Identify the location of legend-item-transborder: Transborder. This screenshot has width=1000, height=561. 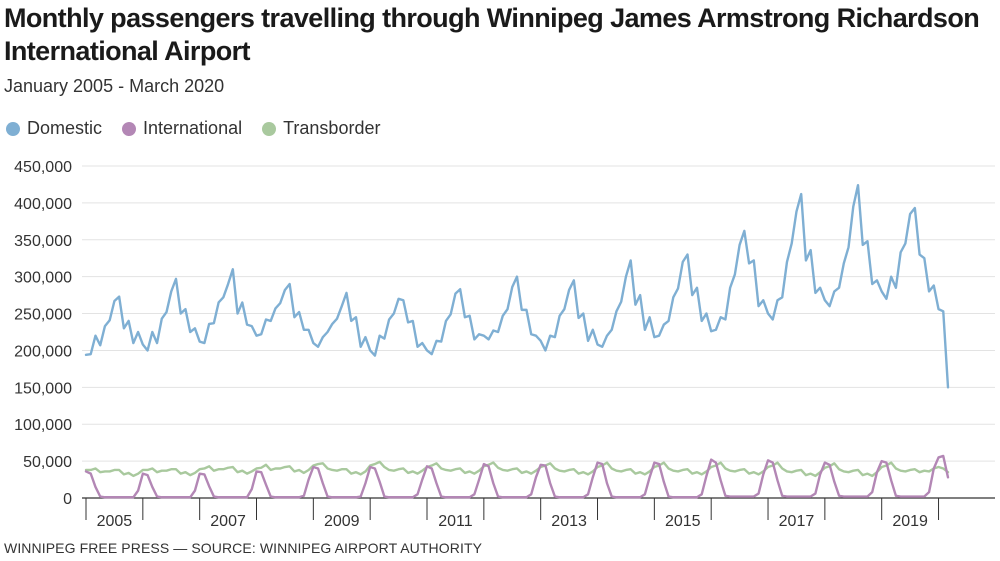
(321, 128).